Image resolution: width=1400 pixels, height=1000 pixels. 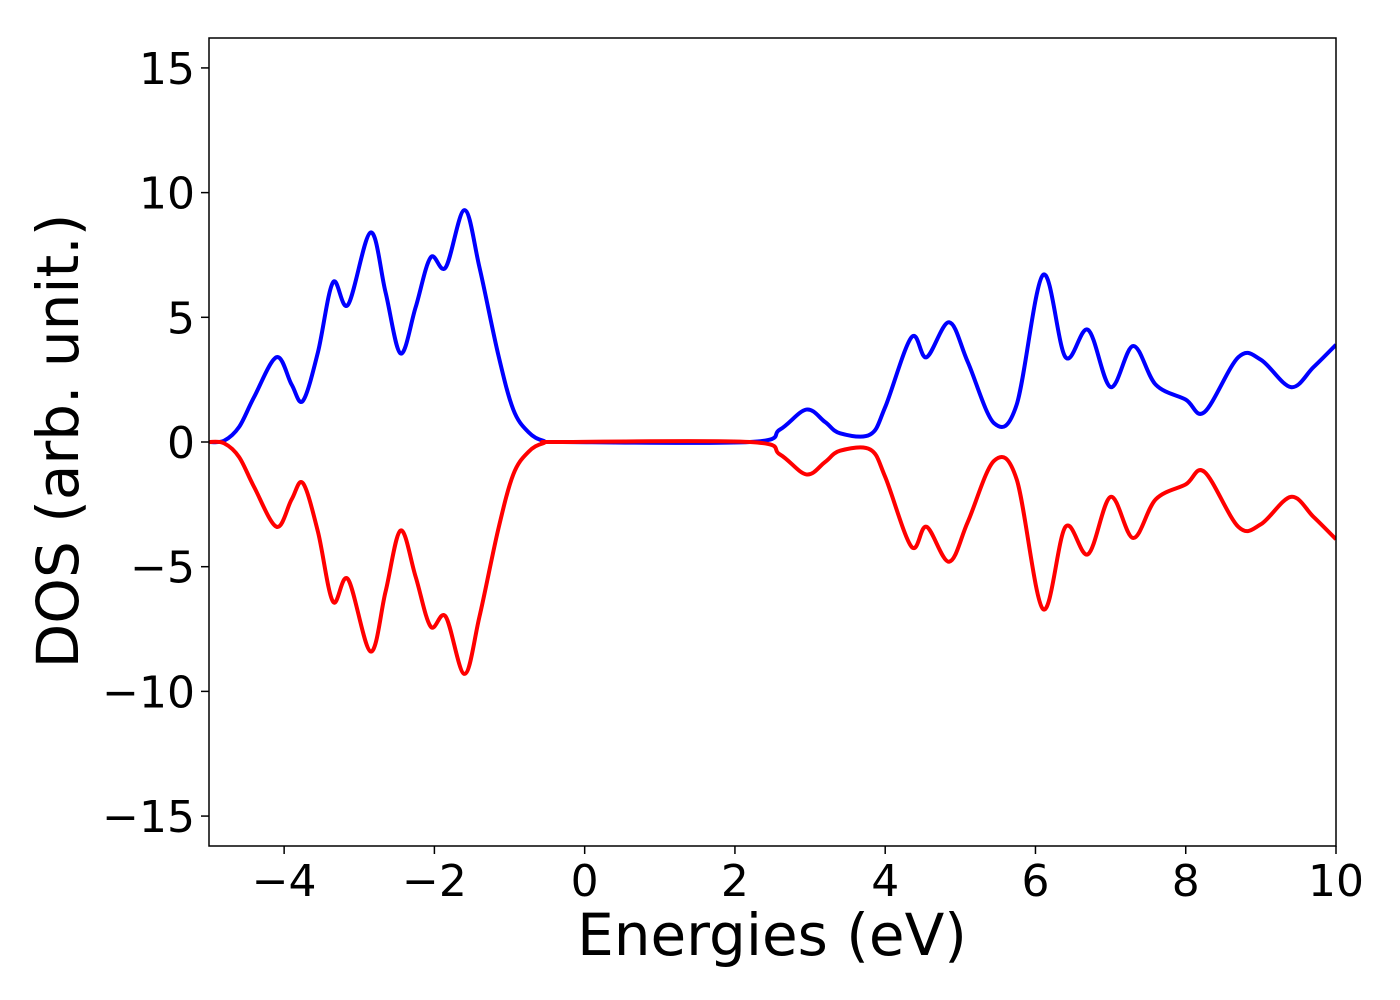 What do you see at coordinates (772, 935) in the screenshot?
I see `x-axis-label: Energies (eV)` at bounding box center [772, 935].